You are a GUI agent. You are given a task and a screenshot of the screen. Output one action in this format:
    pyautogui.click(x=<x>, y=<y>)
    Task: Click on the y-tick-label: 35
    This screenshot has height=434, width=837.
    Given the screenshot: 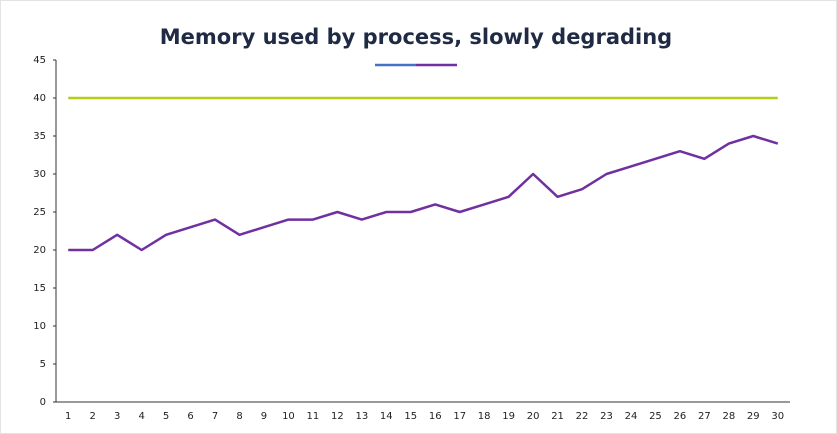 What is the action you would take?
    pyautogui.click(x=39, y=136)
    